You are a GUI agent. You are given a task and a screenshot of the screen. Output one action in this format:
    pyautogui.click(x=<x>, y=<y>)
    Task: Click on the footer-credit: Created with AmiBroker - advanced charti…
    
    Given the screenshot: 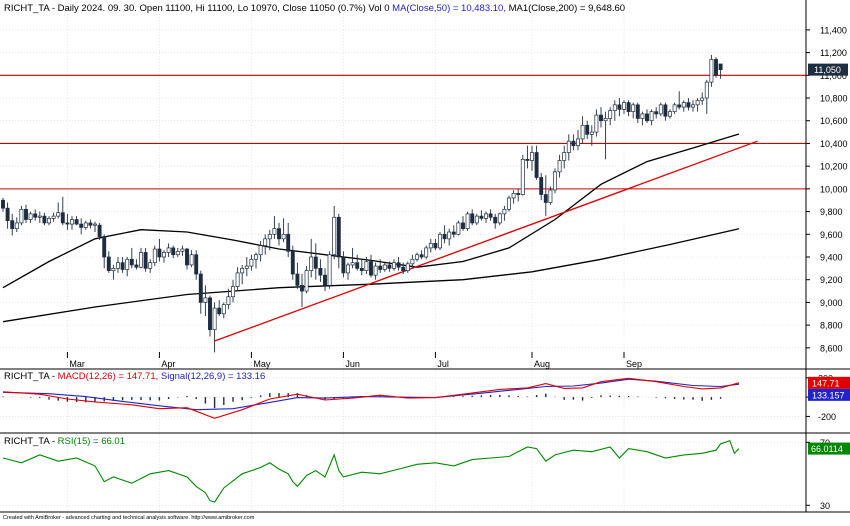 What is the action you would take?
    pyautogui.click(x=129, y=518)
    